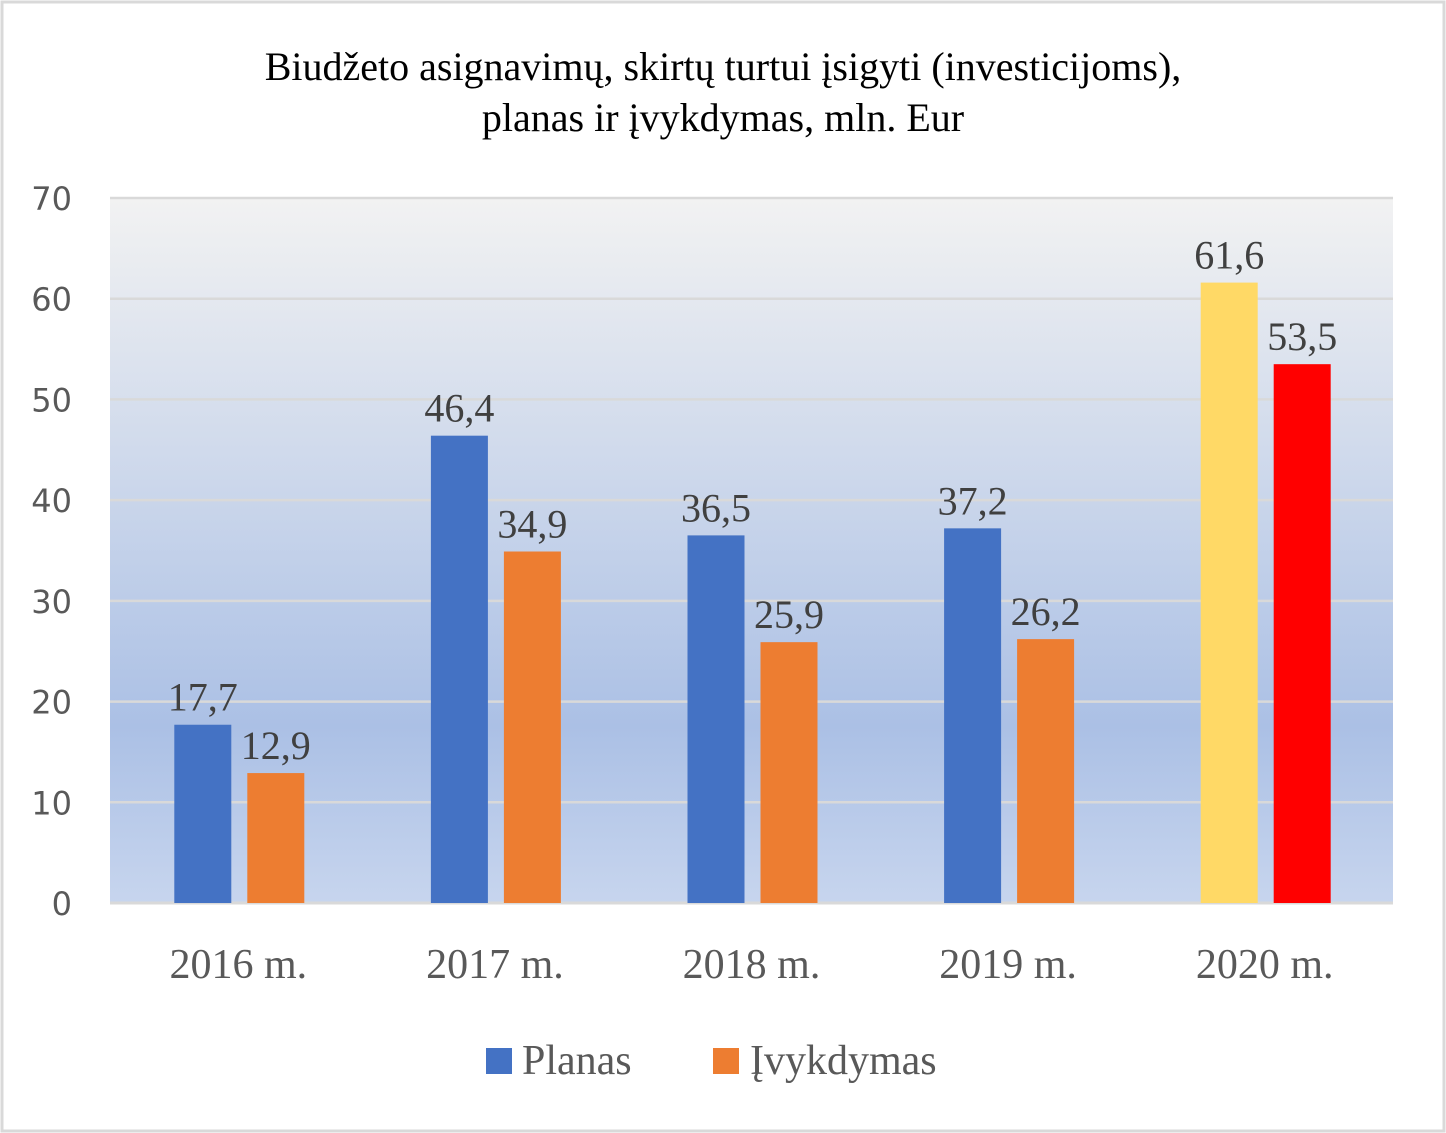  I want to click on legend-label: Planas, so click(577, 1061).